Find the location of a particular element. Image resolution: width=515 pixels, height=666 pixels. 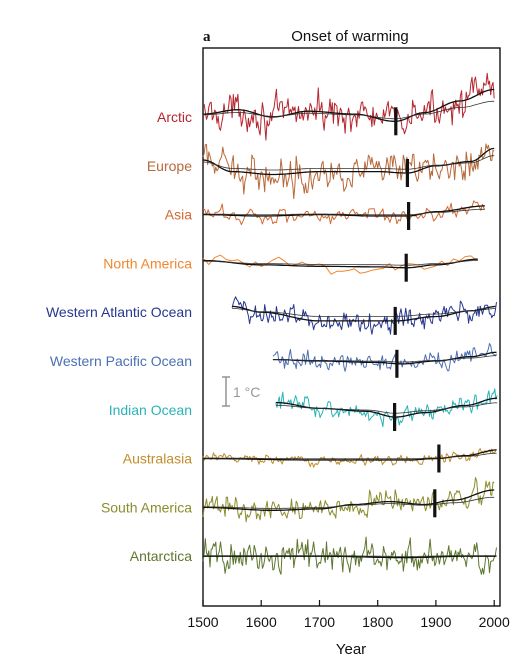

series-antarctica is located at coordinates (349, 555).